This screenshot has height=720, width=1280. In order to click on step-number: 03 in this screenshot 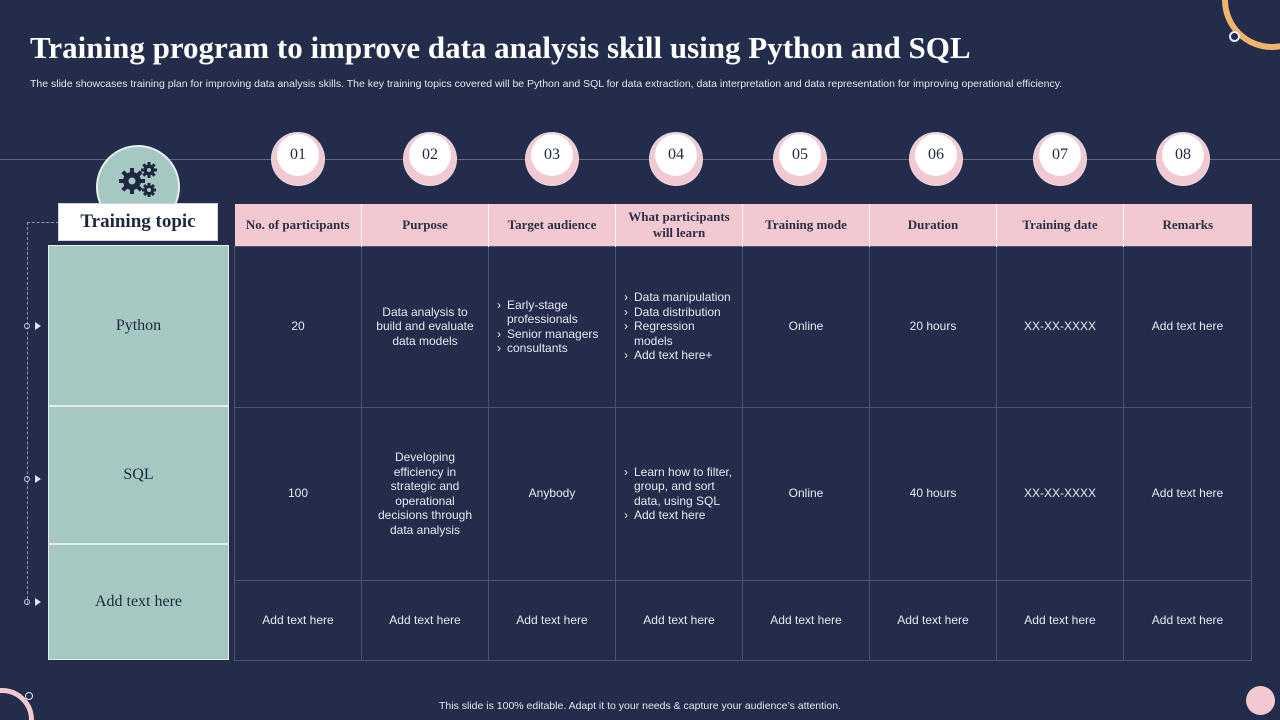, I will do `click(552, 155)`.